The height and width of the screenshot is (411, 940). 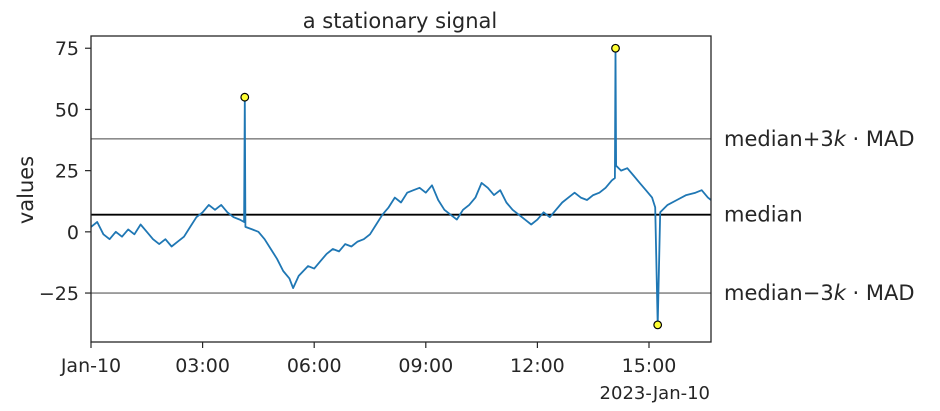 I want to click on y-tick-label: 25, so click(x=67, y=172).